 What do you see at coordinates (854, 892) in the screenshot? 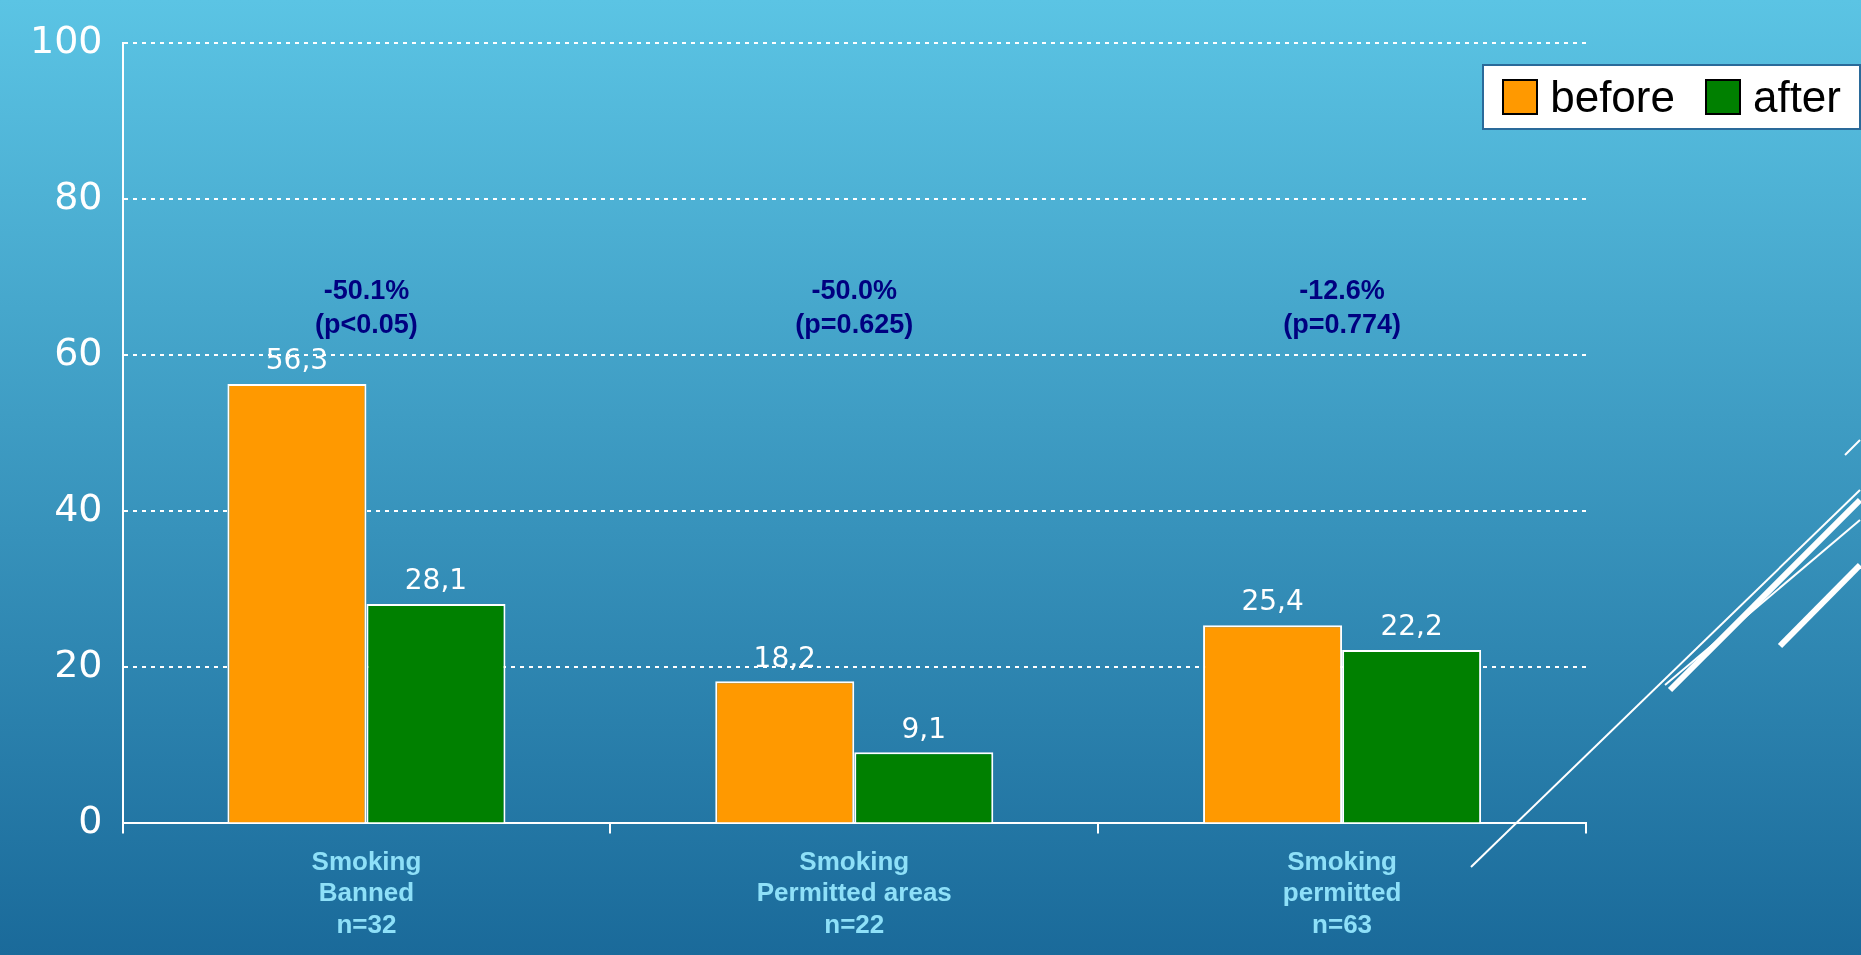
I see `x-tick-label: Smoking Permitted areas n=22` at bounding box center [854, 892].